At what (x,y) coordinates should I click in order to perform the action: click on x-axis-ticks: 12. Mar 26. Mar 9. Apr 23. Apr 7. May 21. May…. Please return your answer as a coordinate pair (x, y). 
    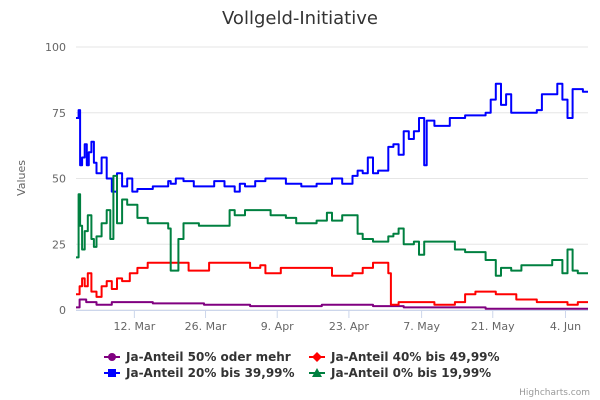
    Looking at the image, I should click on (347, 321).